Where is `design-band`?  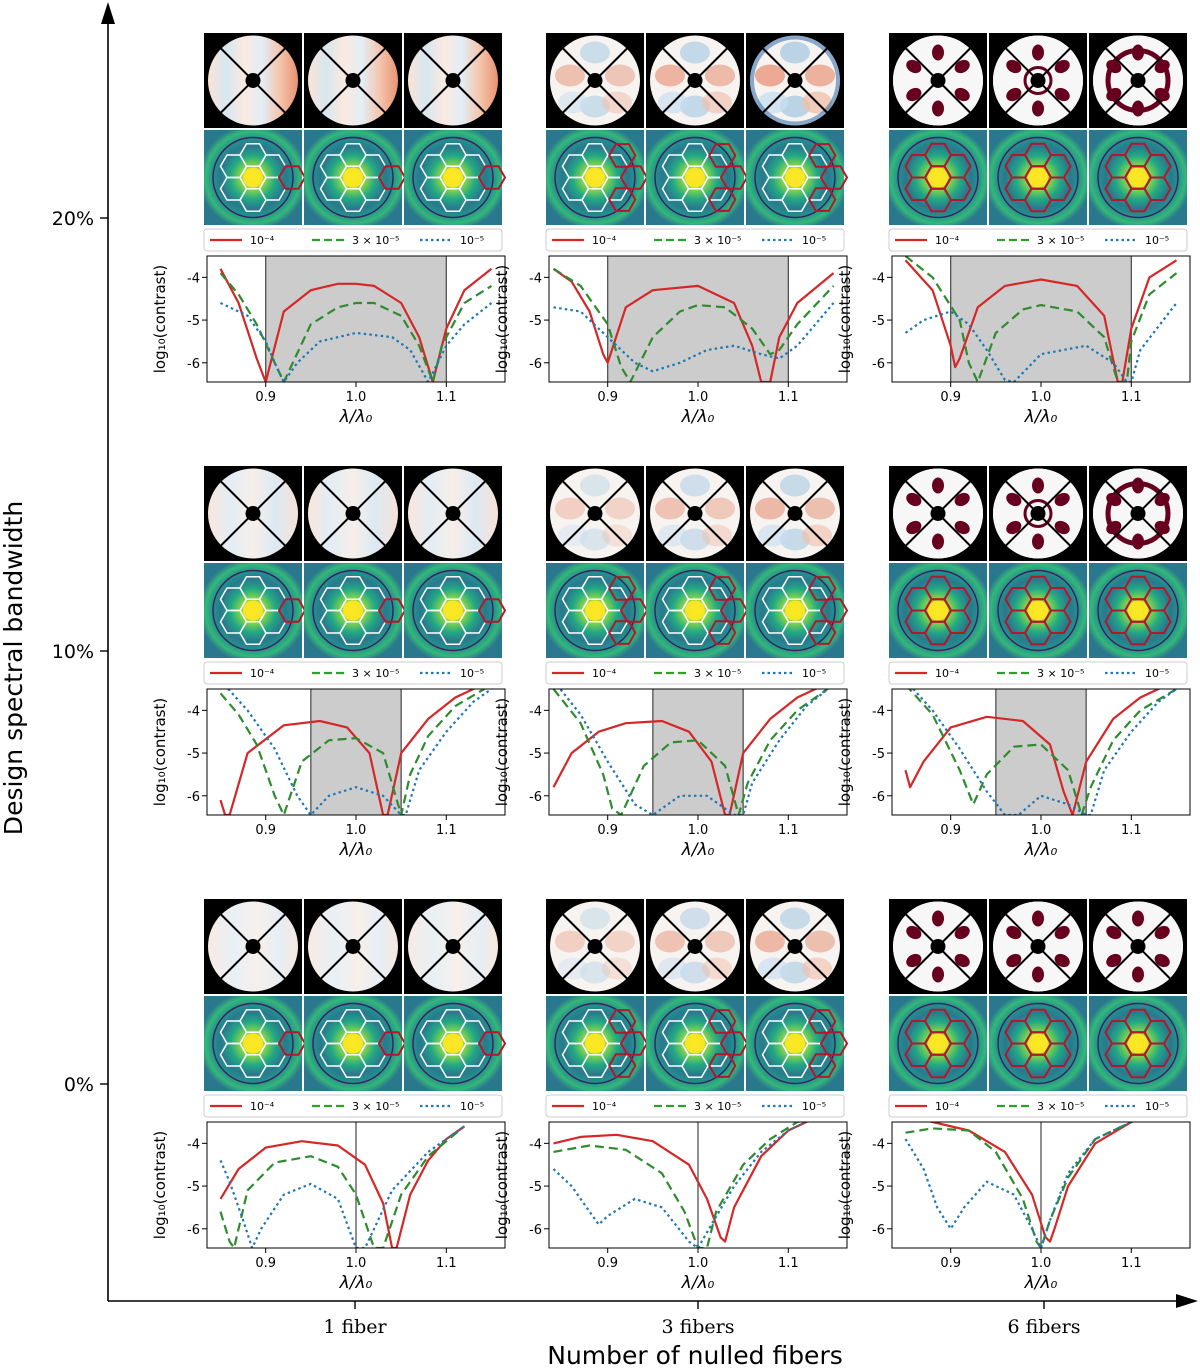 design-band is located at coordinates (356, 752).